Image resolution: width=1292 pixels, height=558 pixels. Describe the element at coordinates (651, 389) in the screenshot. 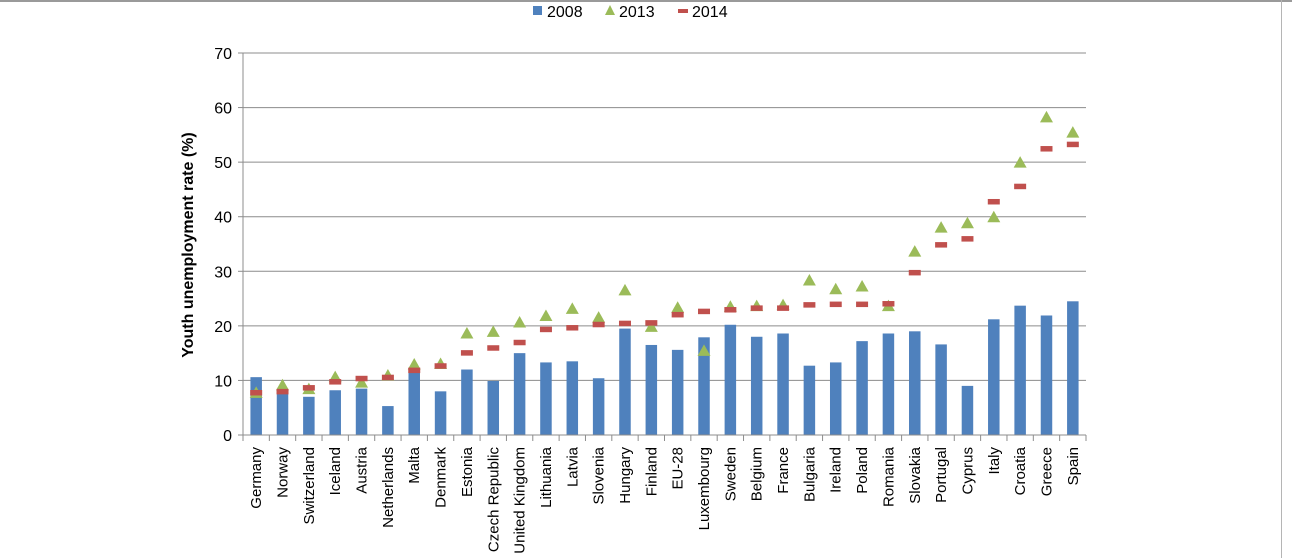

I see `bar-2008-finland` at that location.